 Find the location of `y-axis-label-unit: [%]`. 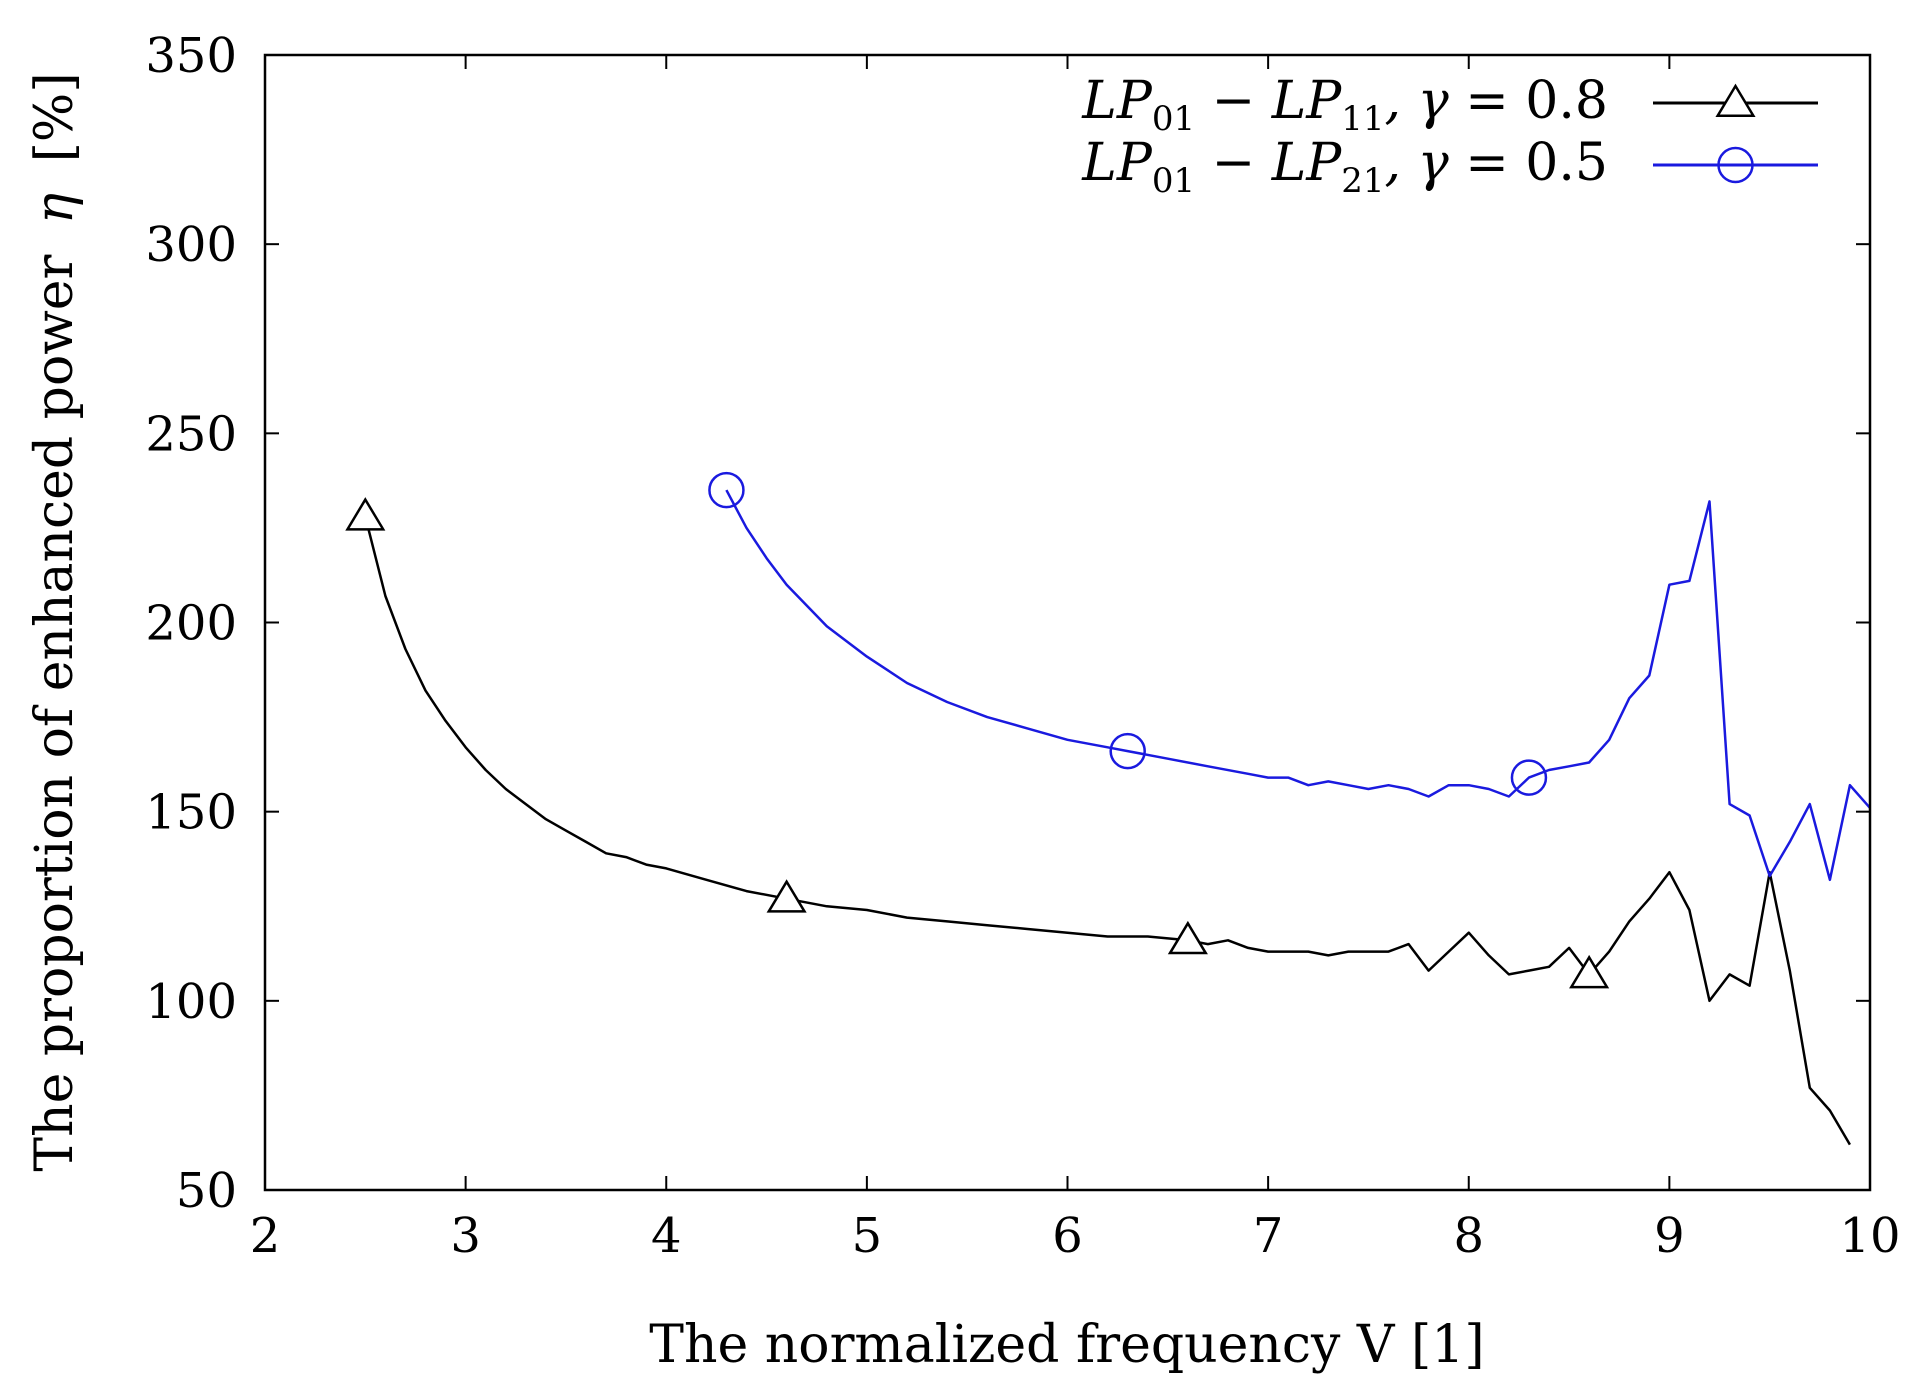

y-axis-label-unit: [%] is located at coordinates (55, 117).